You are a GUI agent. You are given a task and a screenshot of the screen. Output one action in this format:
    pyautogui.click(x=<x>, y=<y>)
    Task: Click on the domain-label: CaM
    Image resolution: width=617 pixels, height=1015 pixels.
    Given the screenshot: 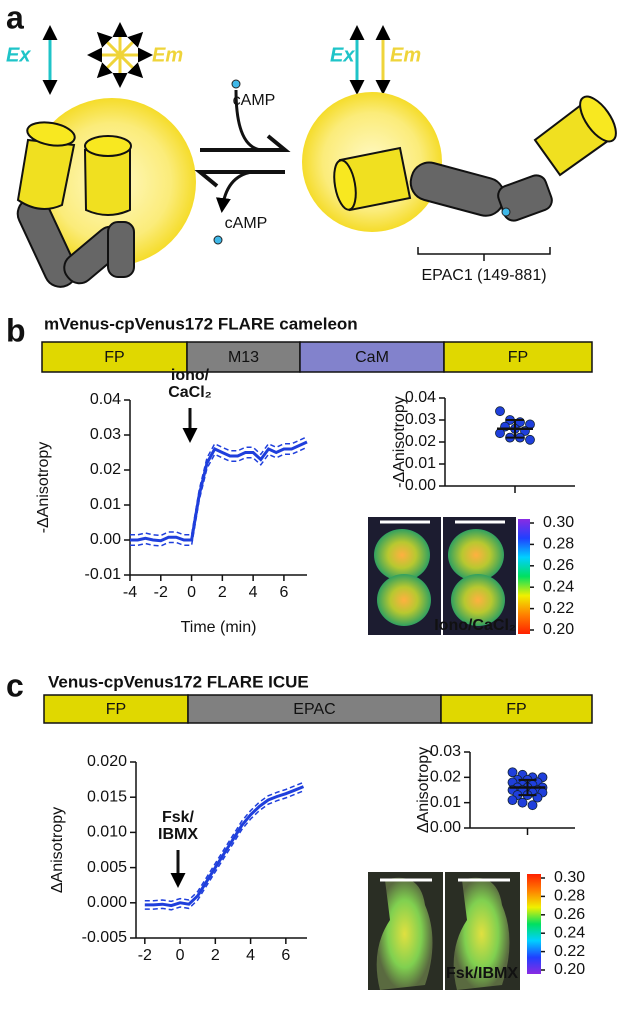 What is the action you would take?
    pyautogui.click(x=372, y=357)
    